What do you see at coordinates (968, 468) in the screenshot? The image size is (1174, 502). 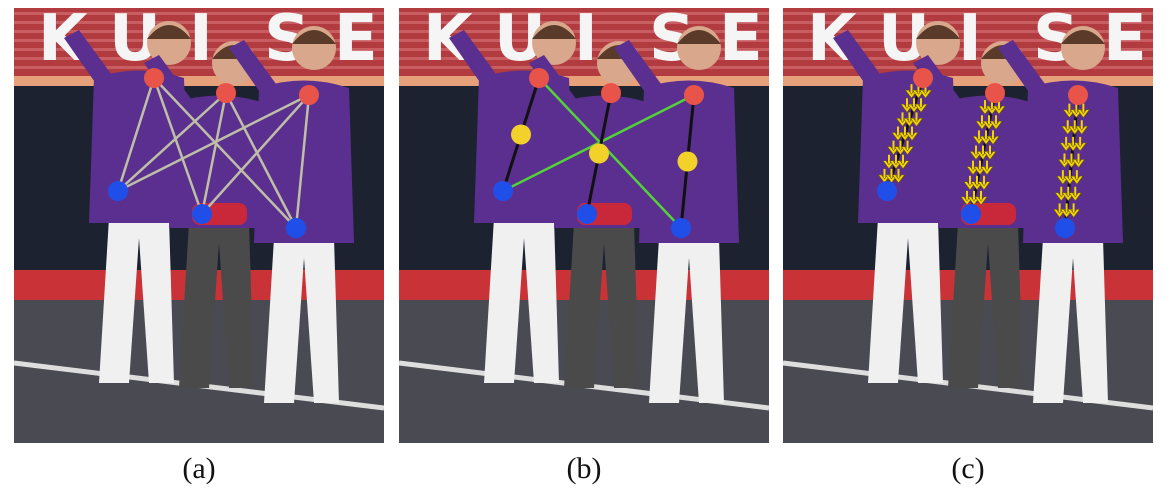 I see `panel-caption-c: (c)` at bounding box center [968, 468].